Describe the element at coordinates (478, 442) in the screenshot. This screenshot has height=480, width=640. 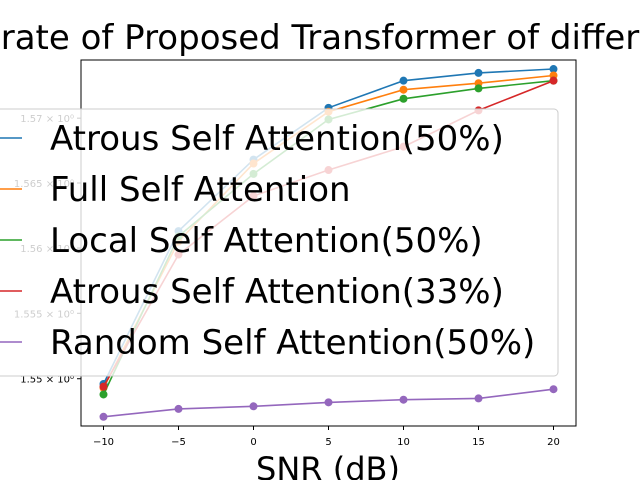
I see `x-tick-label: 15` at that location.